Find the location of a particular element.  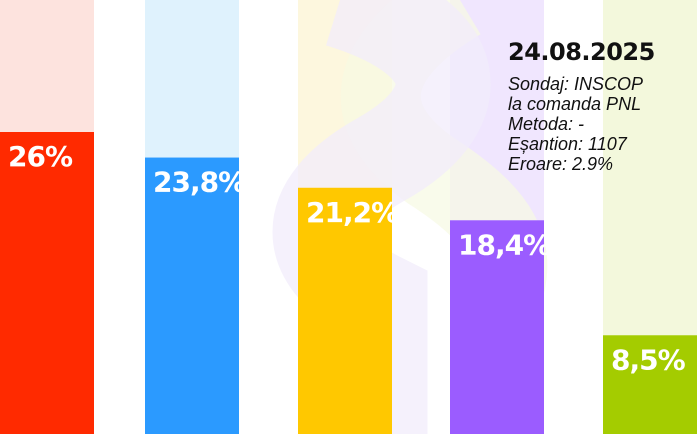

poll-client: la comanda PNL is located at coordinates (575, 104).